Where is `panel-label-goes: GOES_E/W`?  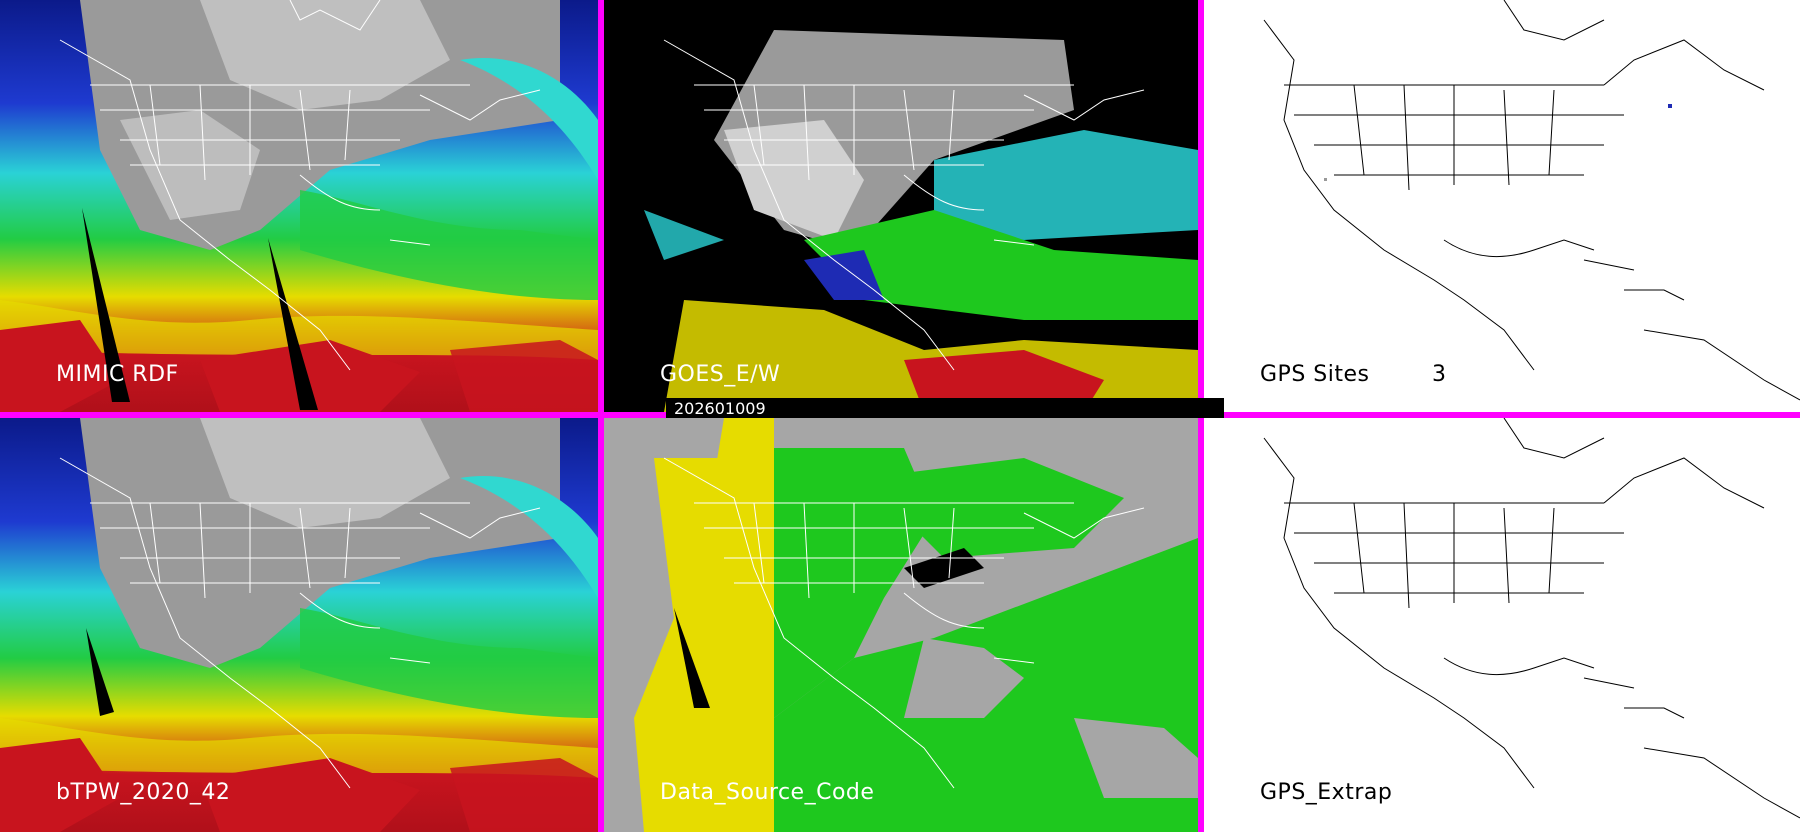 panel-label-goes: GOES_E/W is located at coordinates (720, 374).